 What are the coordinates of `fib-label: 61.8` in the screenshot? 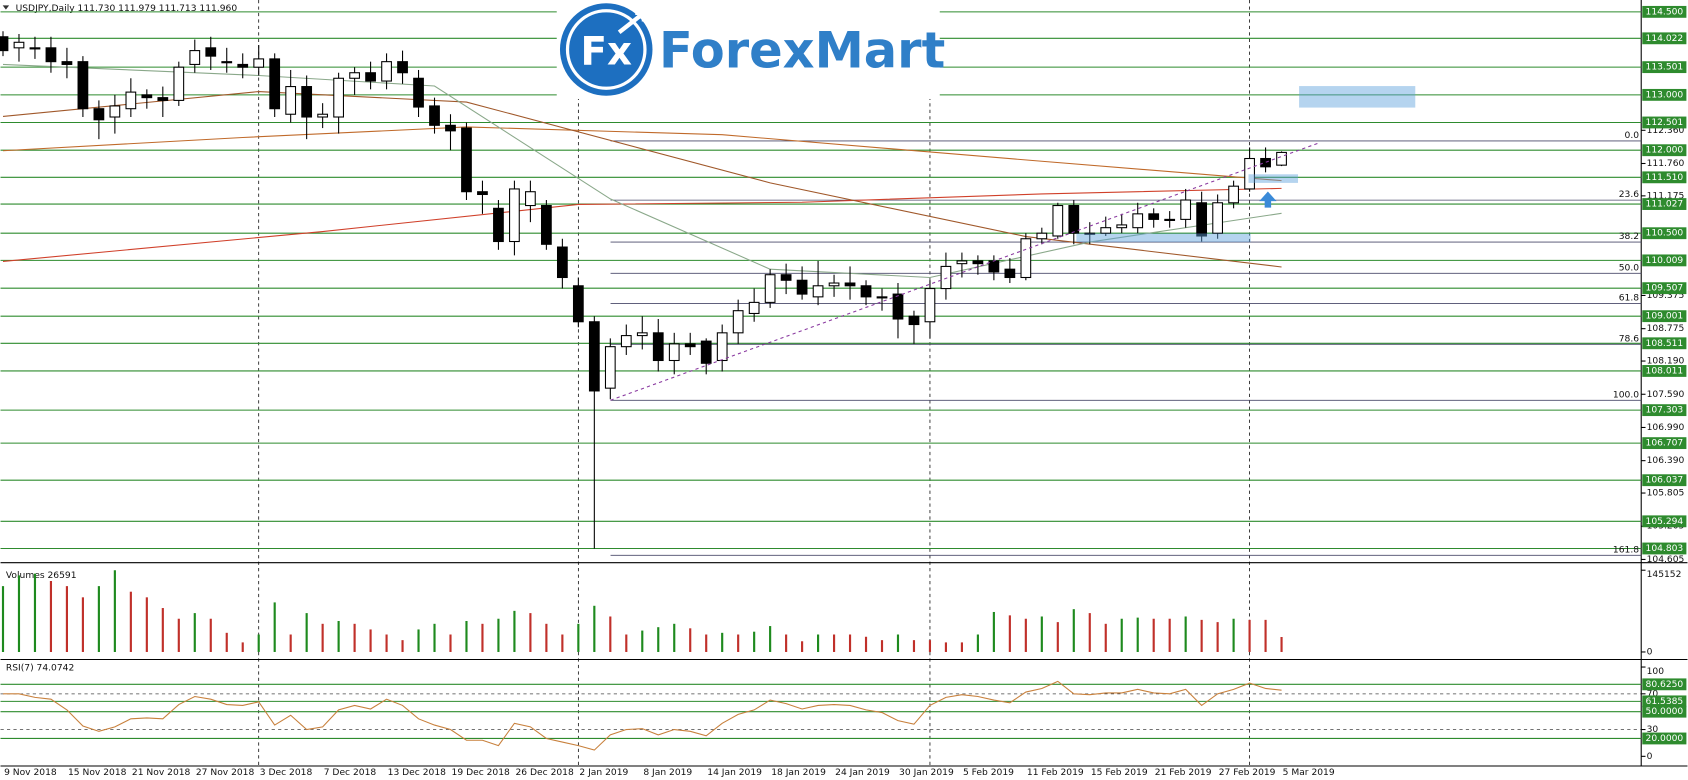 It's located at (1629, 299).